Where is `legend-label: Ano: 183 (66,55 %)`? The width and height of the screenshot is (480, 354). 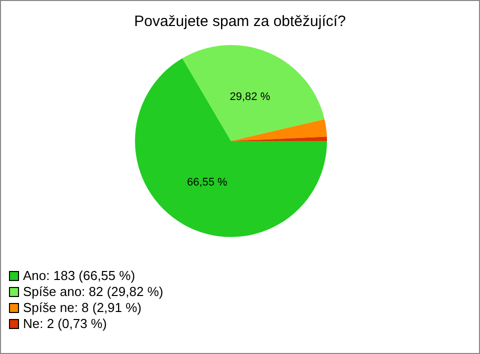
legend-label: Ano: 183 (66,55 %) is located at coordinates (79, 275).